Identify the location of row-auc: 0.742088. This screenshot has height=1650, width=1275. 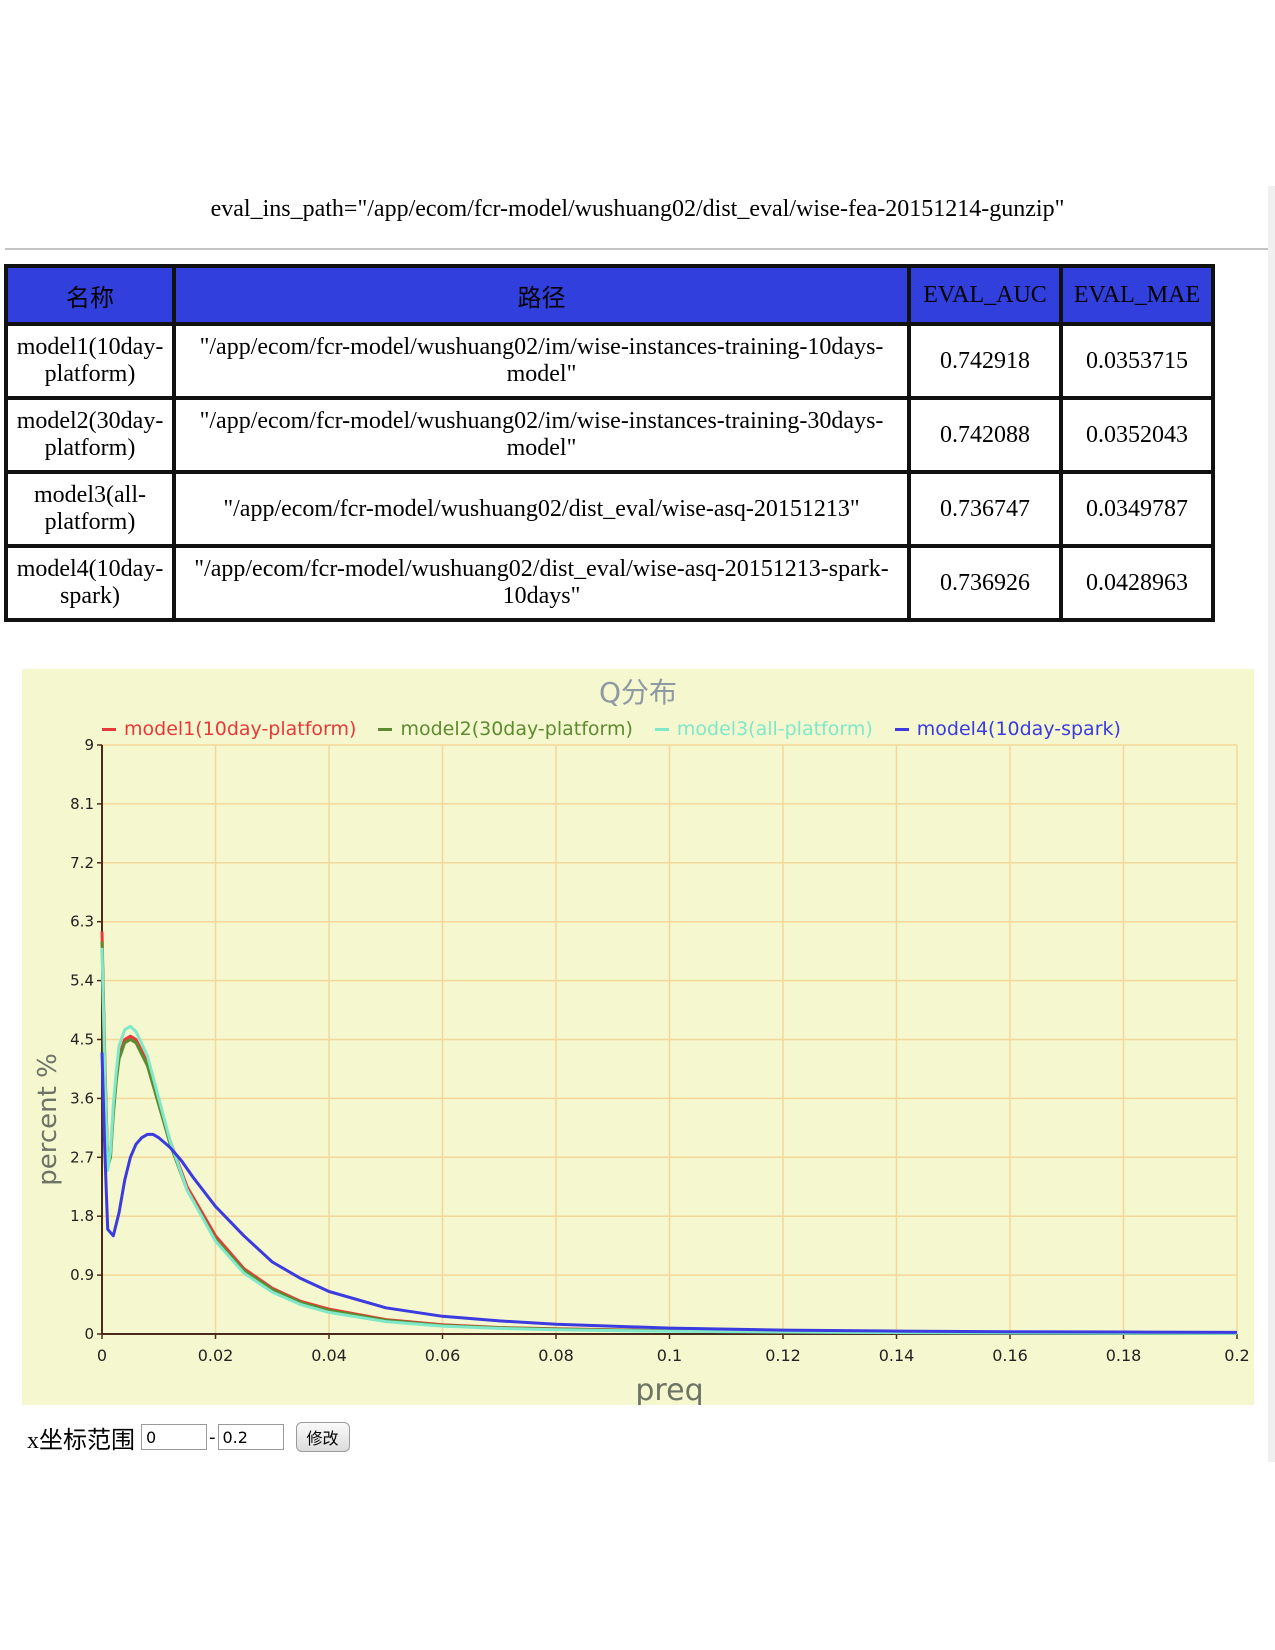
(985, 435).